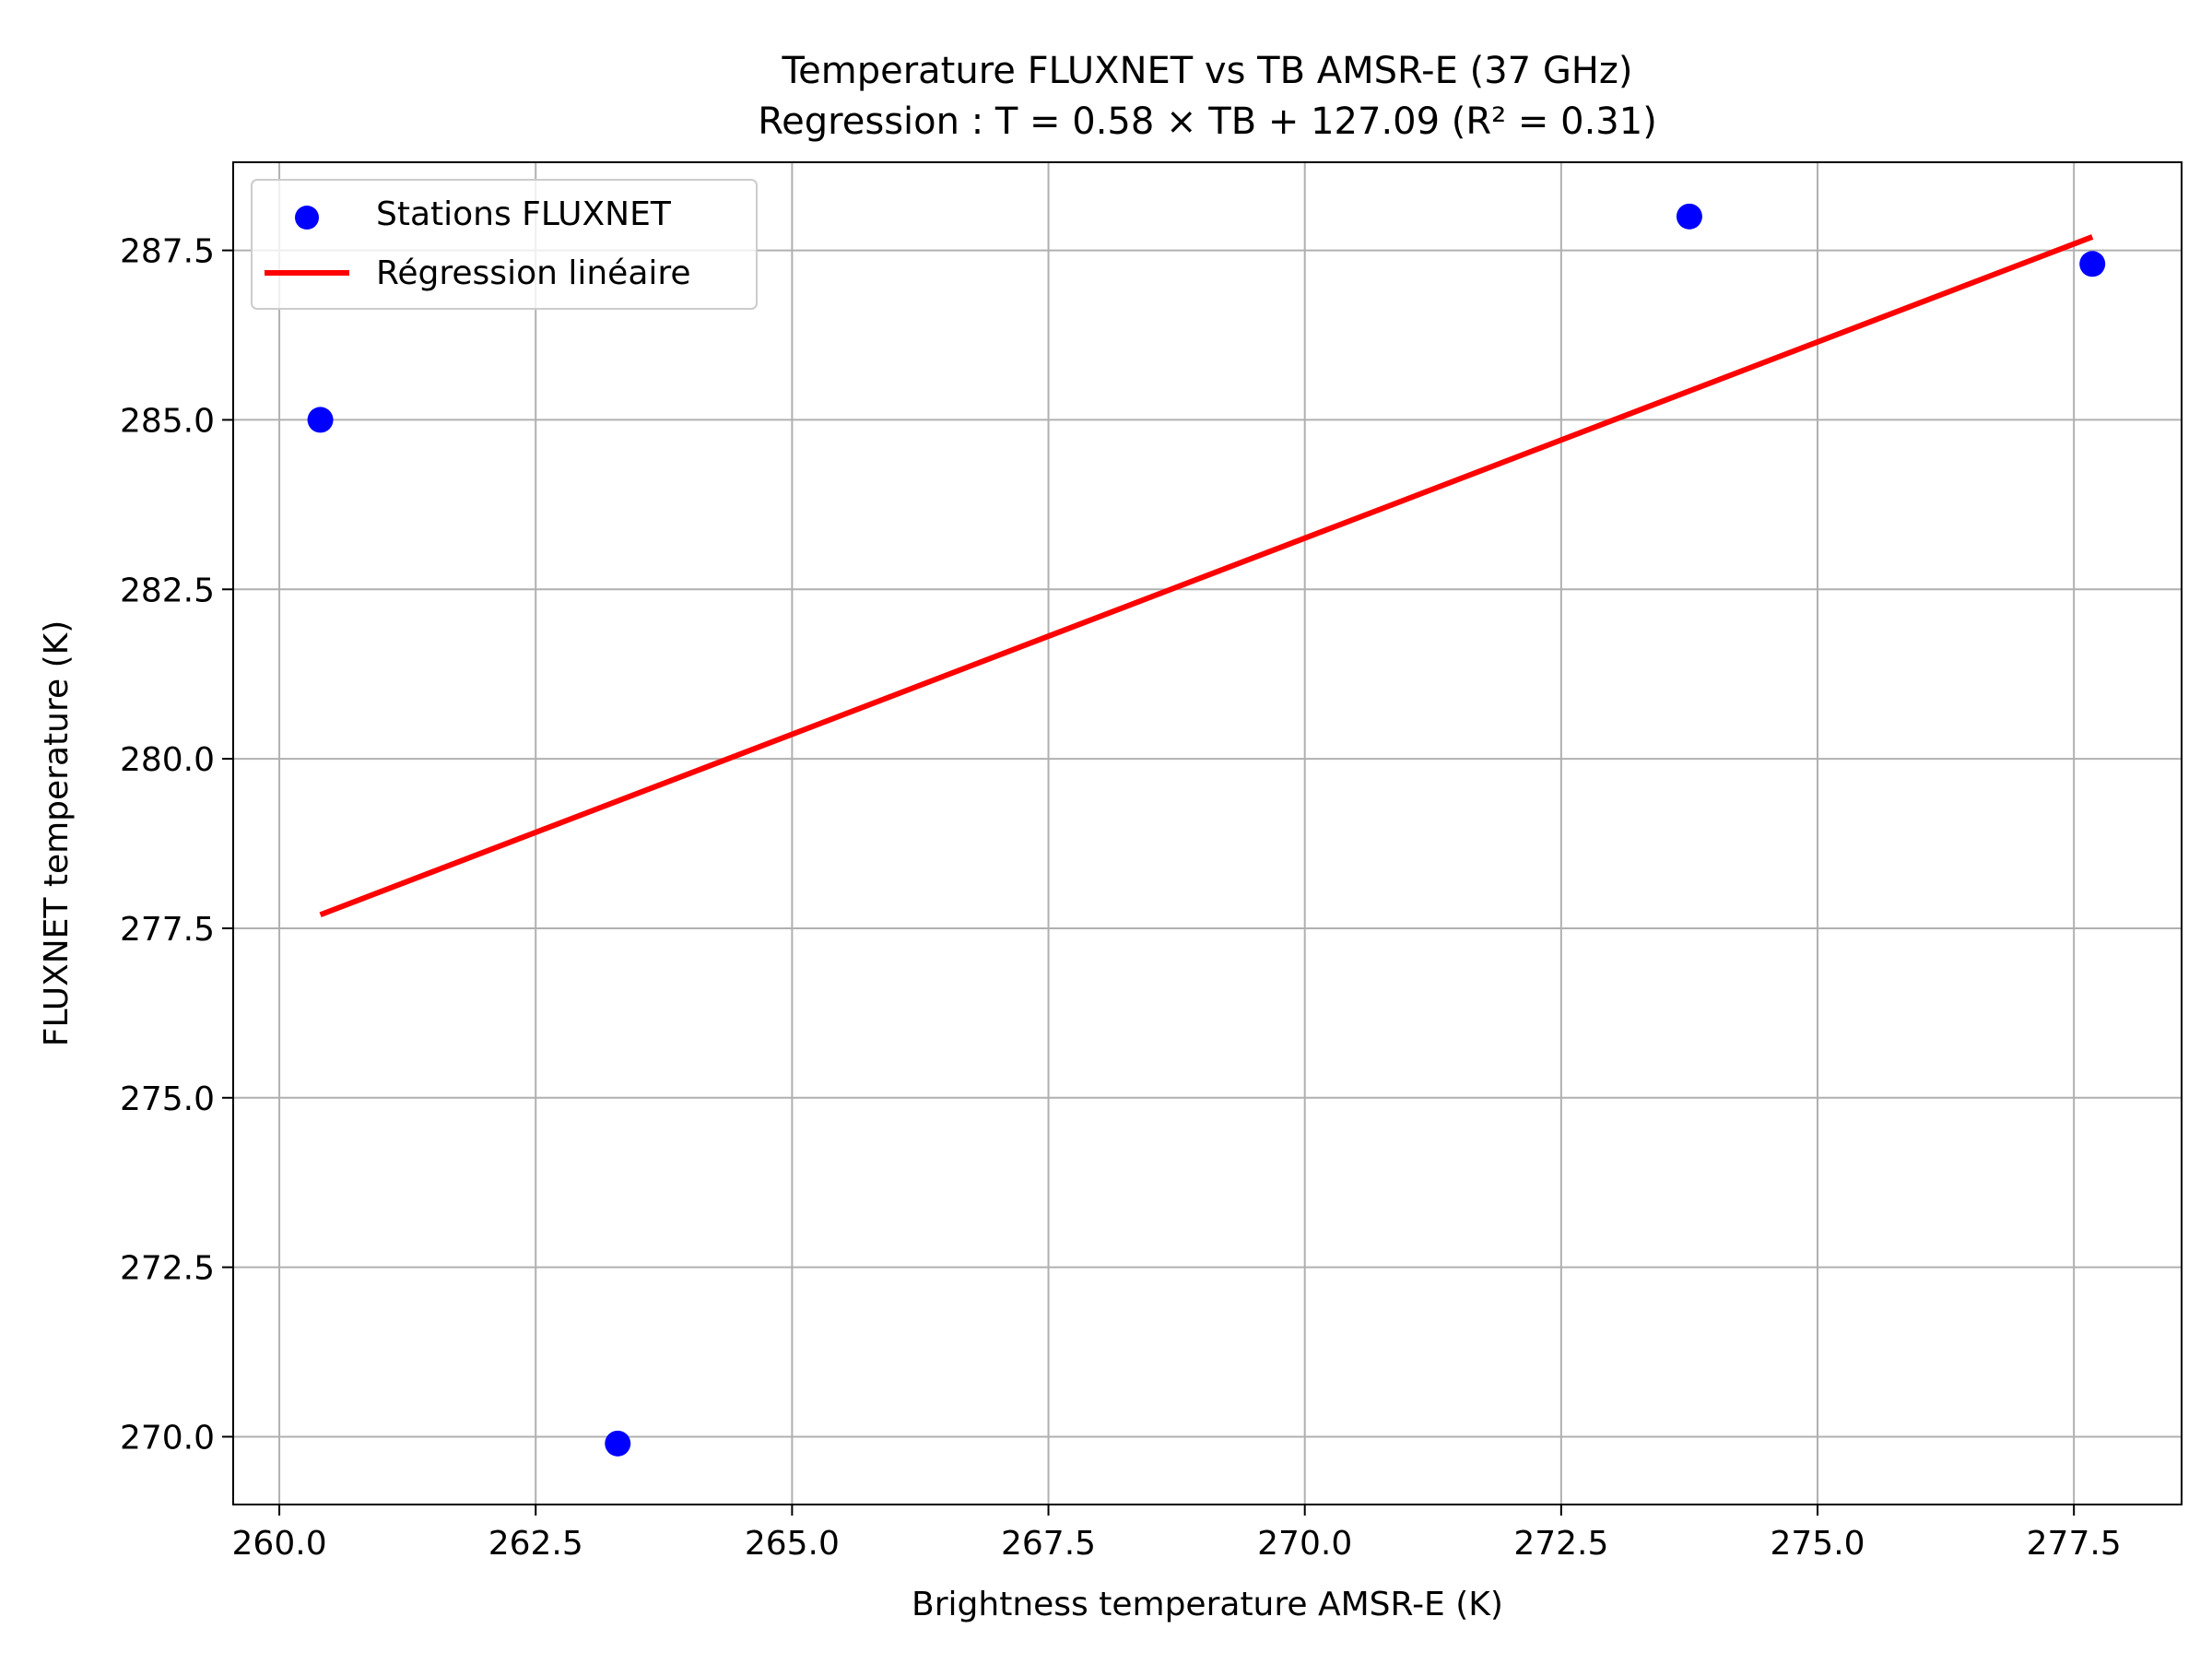 The width and height of the screenshot is (2212, 1664). I want to click on x-tick-label: 260.0, so click(279, 1544).